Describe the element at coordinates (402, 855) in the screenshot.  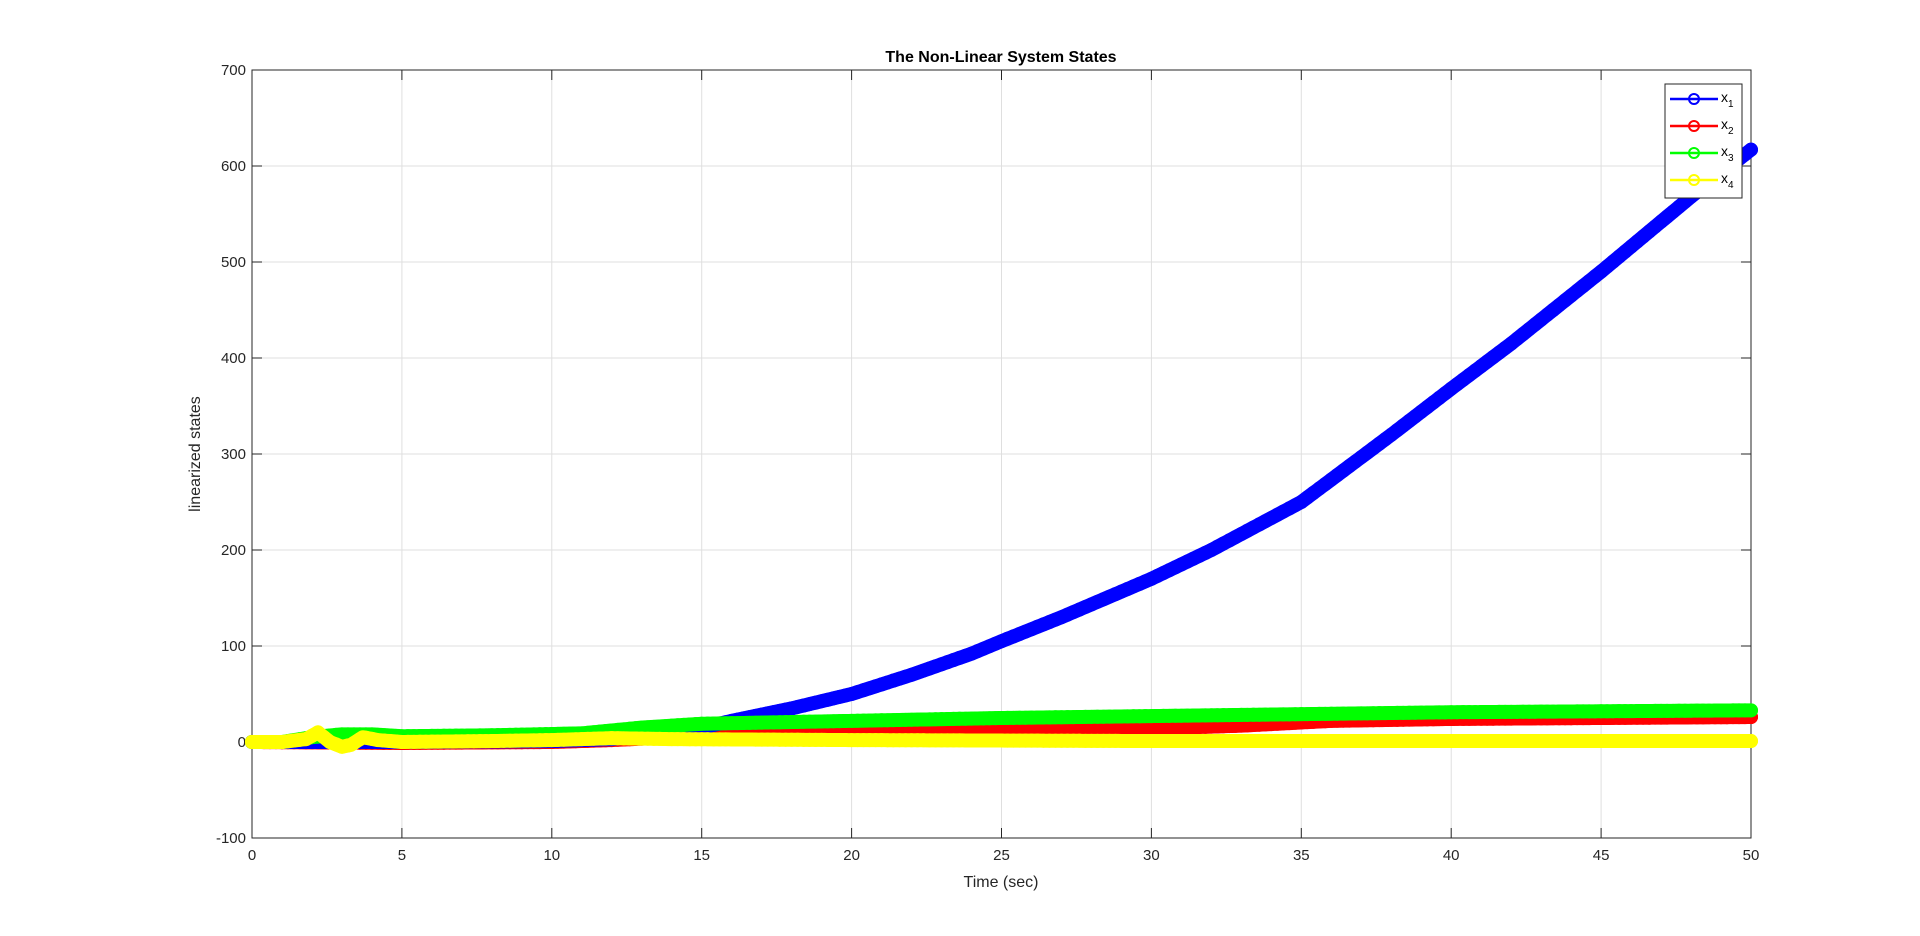
I see `x-tick-label: 5` at that location.